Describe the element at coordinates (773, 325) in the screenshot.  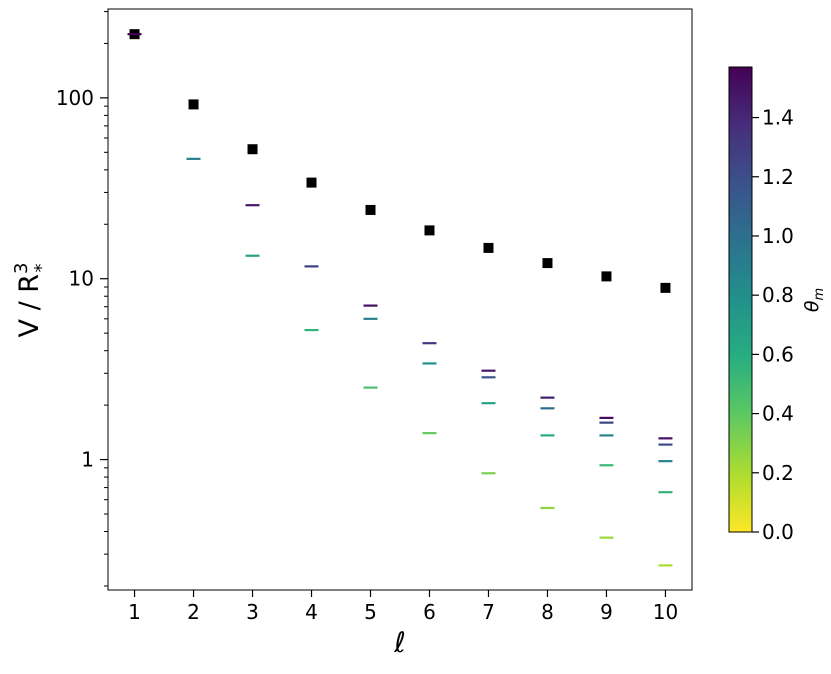
I see `colorbar-ticks: 0.0 0.2 0.4 0.6 0.8 1.0 1.2 1.4` at that location.